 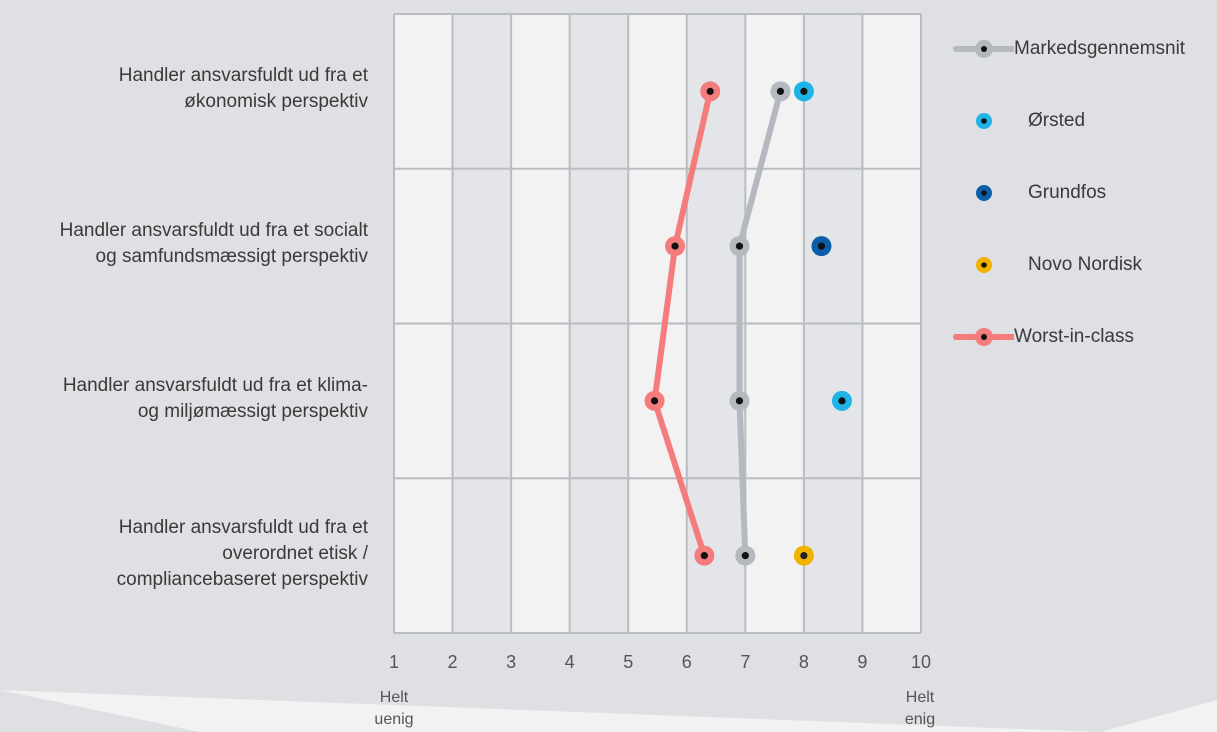 I want to click on series, so click(x=748, y=323).